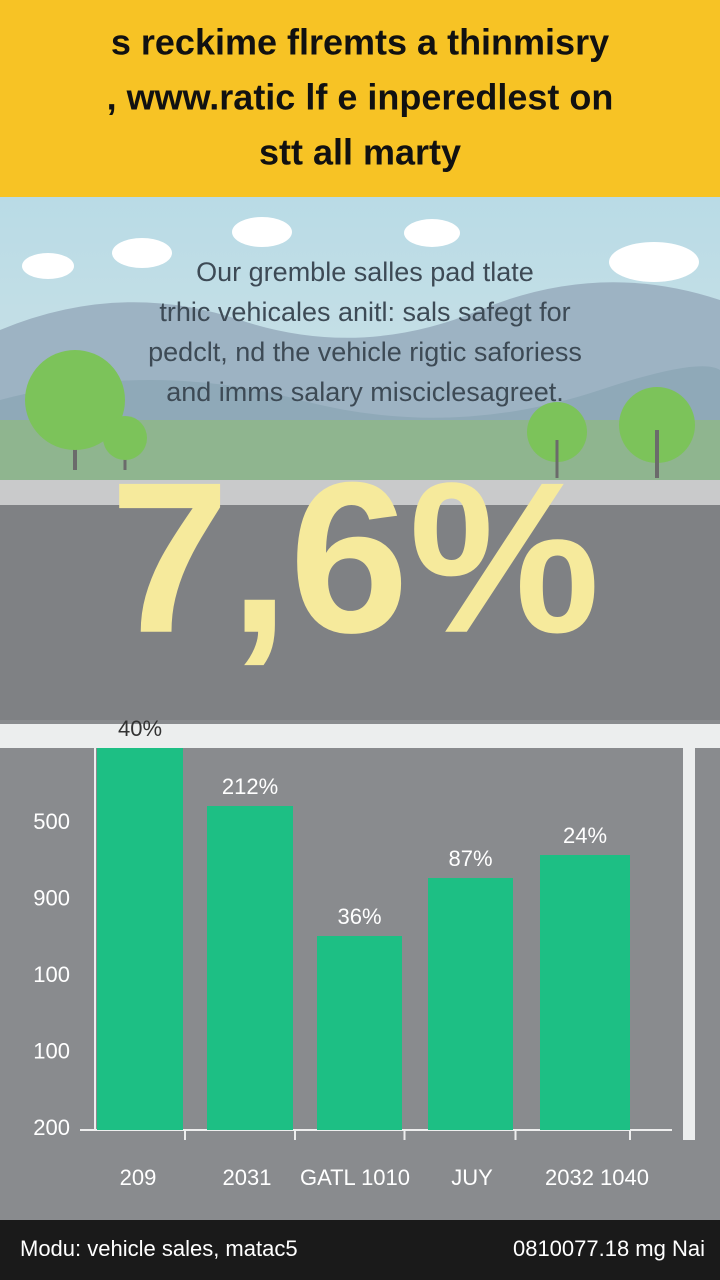 The width and height of the screenshot is (720, 1280). I want to click on bar-label: 212%, so click(250, 786).